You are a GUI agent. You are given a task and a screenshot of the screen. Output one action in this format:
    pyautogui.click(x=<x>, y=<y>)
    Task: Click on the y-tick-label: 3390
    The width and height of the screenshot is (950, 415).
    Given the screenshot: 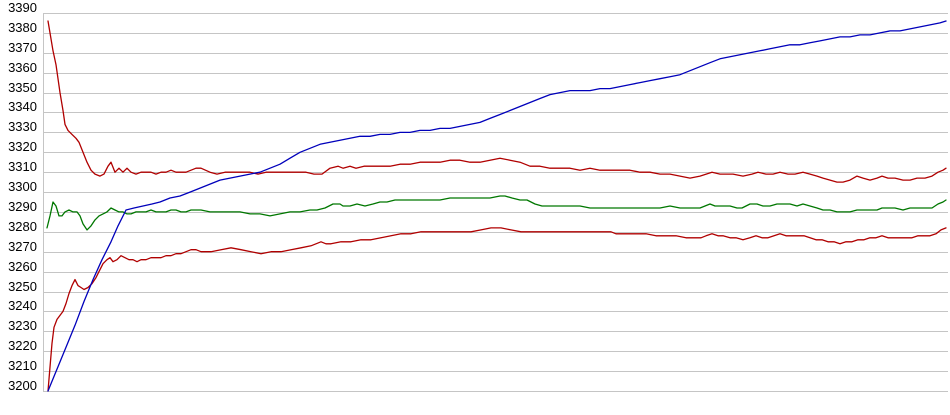 What is the action you would take?
    pyautogui.click(x=22, y=7)
    